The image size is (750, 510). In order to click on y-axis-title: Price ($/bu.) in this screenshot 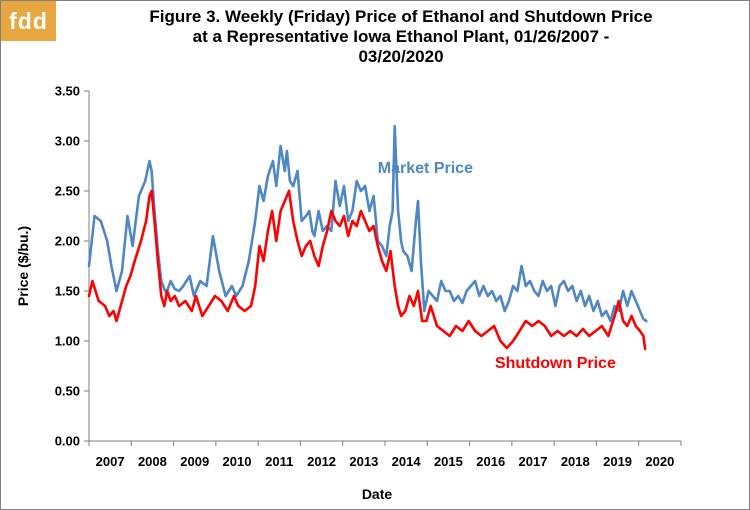, I will do `click(23, 266)`.